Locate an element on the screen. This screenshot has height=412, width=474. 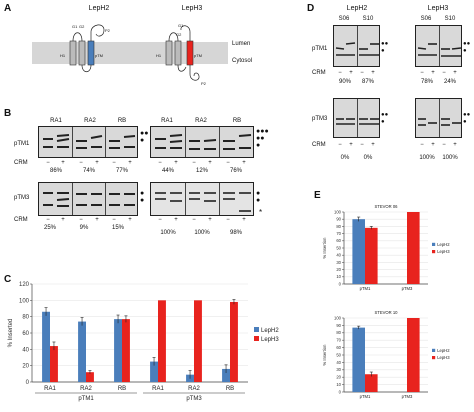
cytosol-label: Cytosol is located at coordinates (242, 61).